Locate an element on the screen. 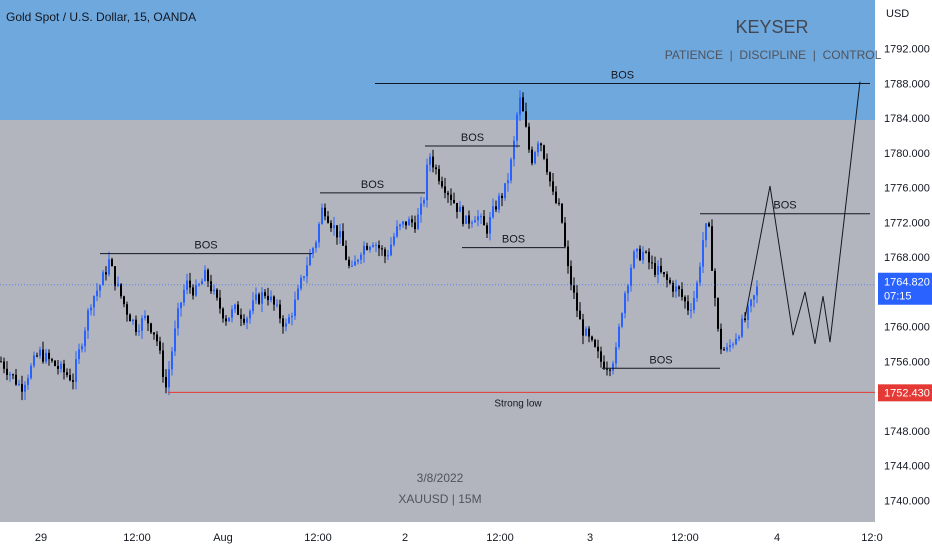 This screenshot has height=550, width=932. time-axis-background is located at coordinates (437, 536).